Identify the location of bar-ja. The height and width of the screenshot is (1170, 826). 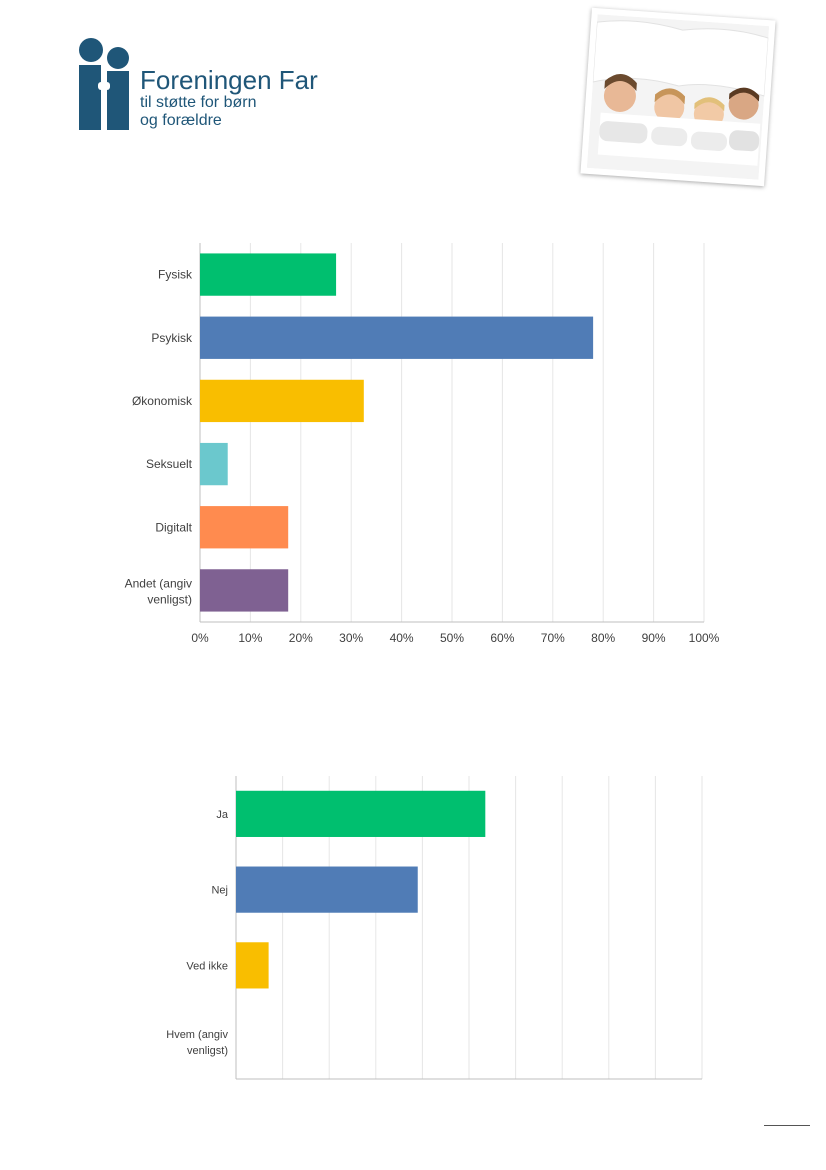
(361, 813).